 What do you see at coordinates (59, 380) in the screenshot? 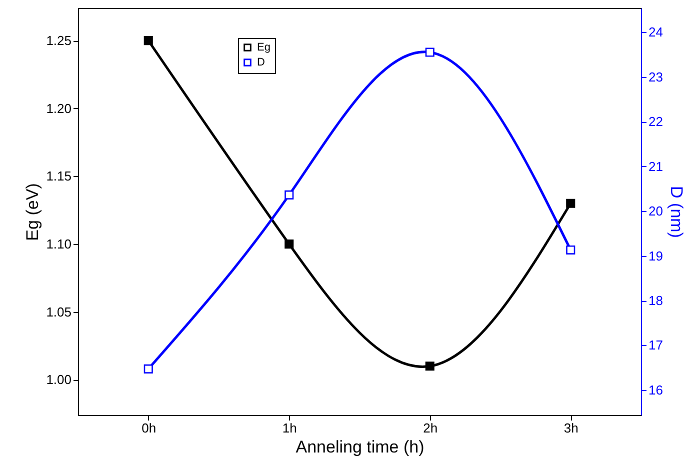
I see `y-tick-label: 1.00` at bounding box center [59, 380].